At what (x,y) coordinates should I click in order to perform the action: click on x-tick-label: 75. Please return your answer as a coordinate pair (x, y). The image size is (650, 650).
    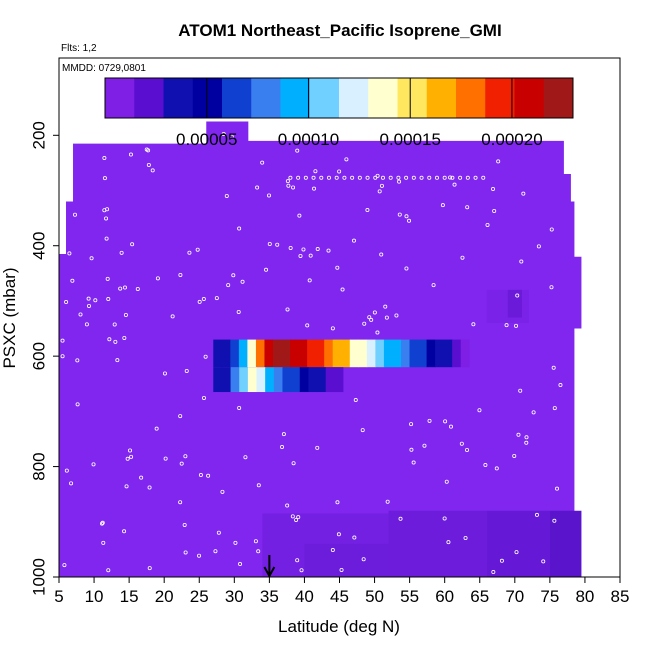
    Looking at the image, I should click on (549, 596).